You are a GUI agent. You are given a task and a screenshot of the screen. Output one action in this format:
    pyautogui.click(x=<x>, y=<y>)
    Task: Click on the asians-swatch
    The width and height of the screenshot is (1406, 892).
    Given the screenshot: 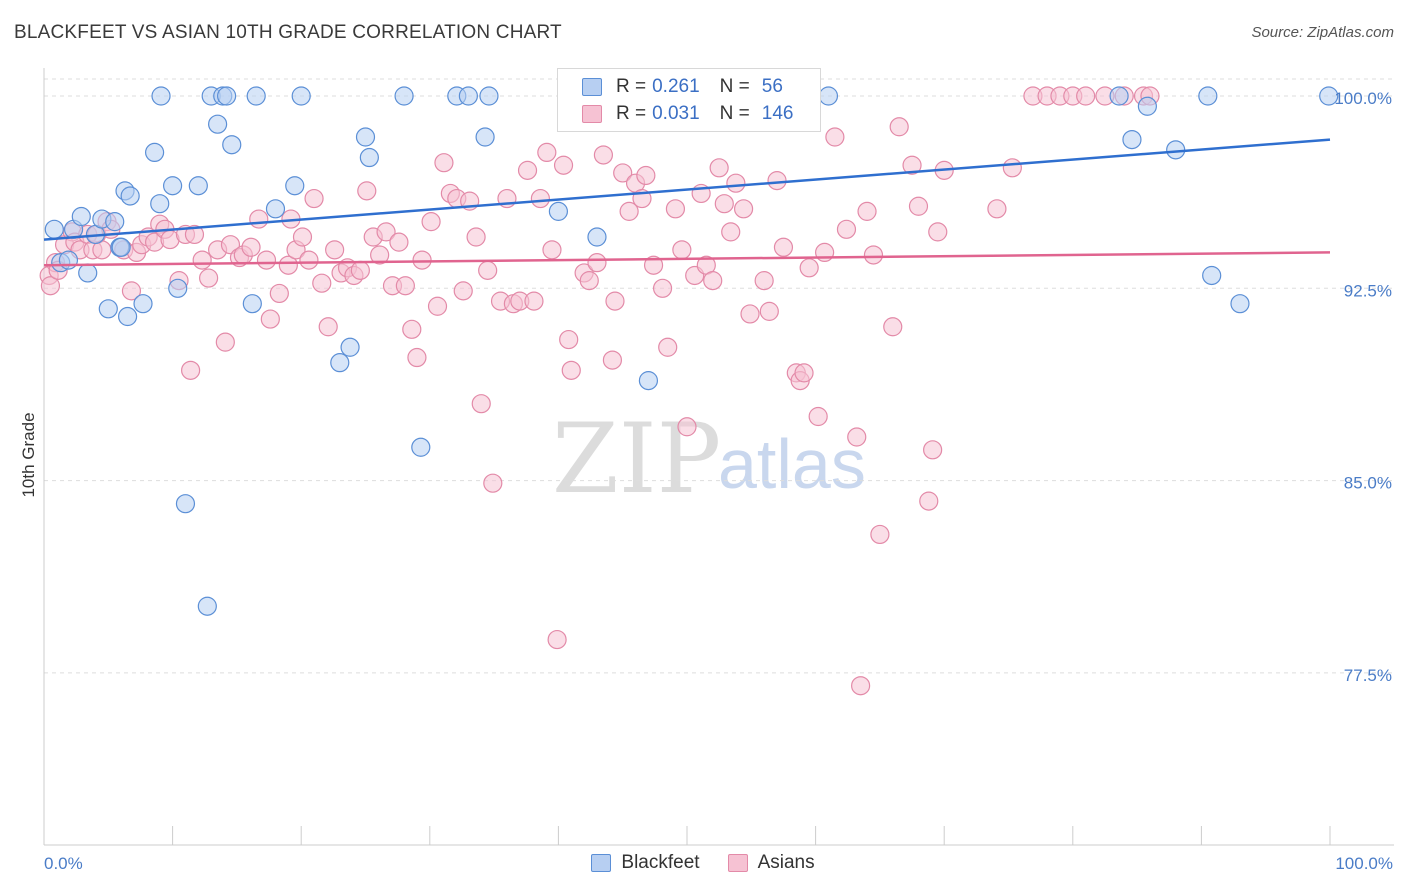 What is the action you would take?
    pyautogui.click(x=592, y=114)
    